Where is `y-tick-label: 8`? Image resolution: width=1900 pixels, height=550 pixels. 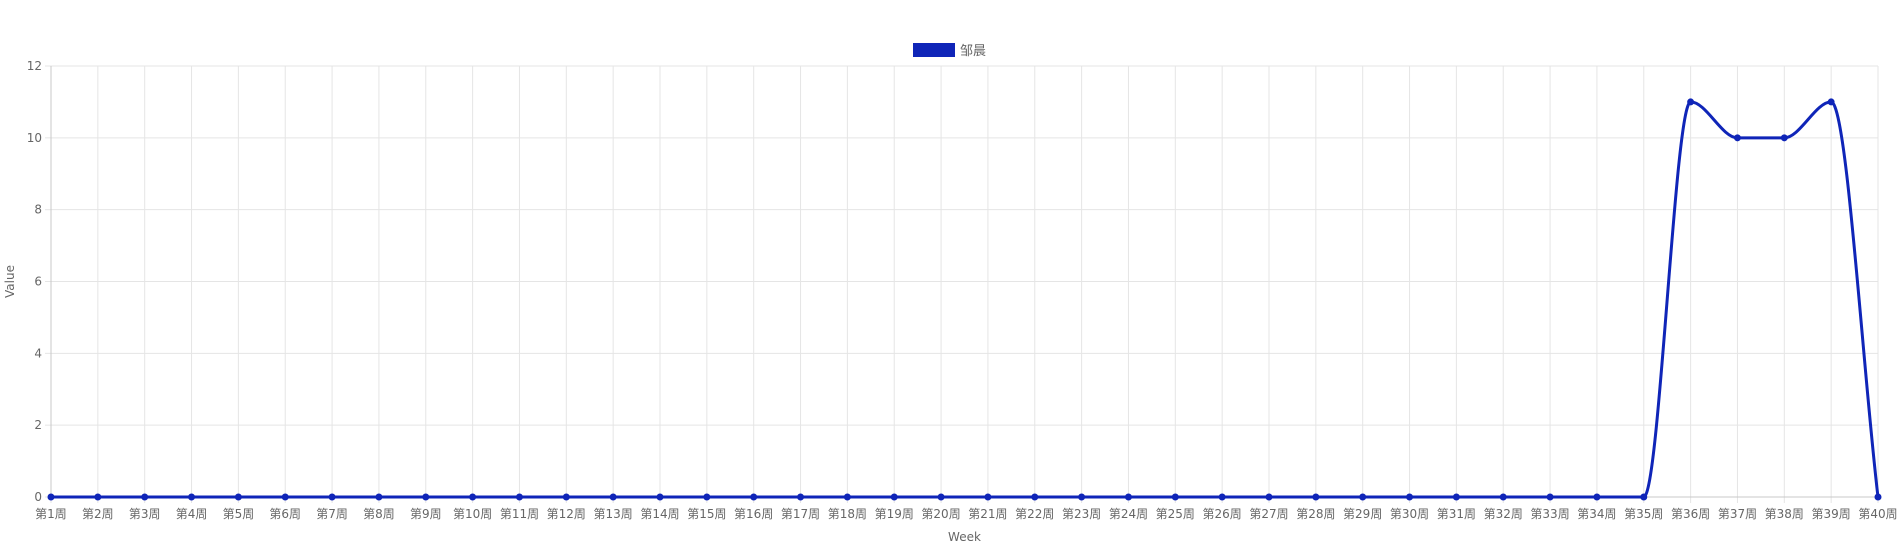
y-tick-label: 8 is located at coordinates (38, 210).